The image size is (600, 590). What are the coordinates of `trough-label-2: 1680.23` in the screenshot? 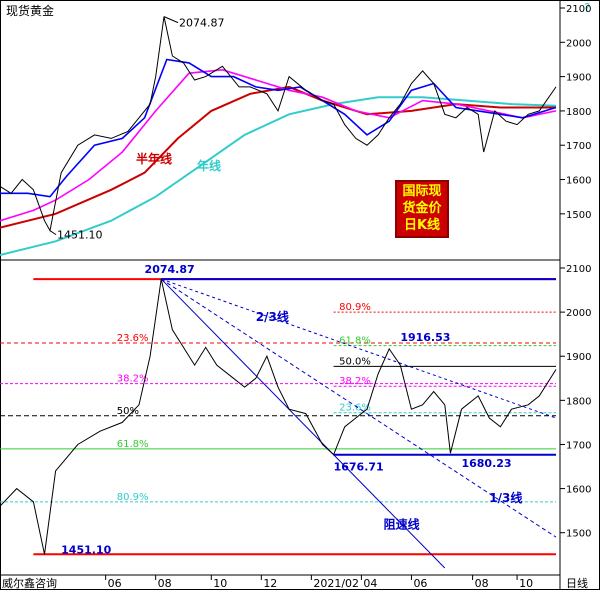 It's located at (486, 463).